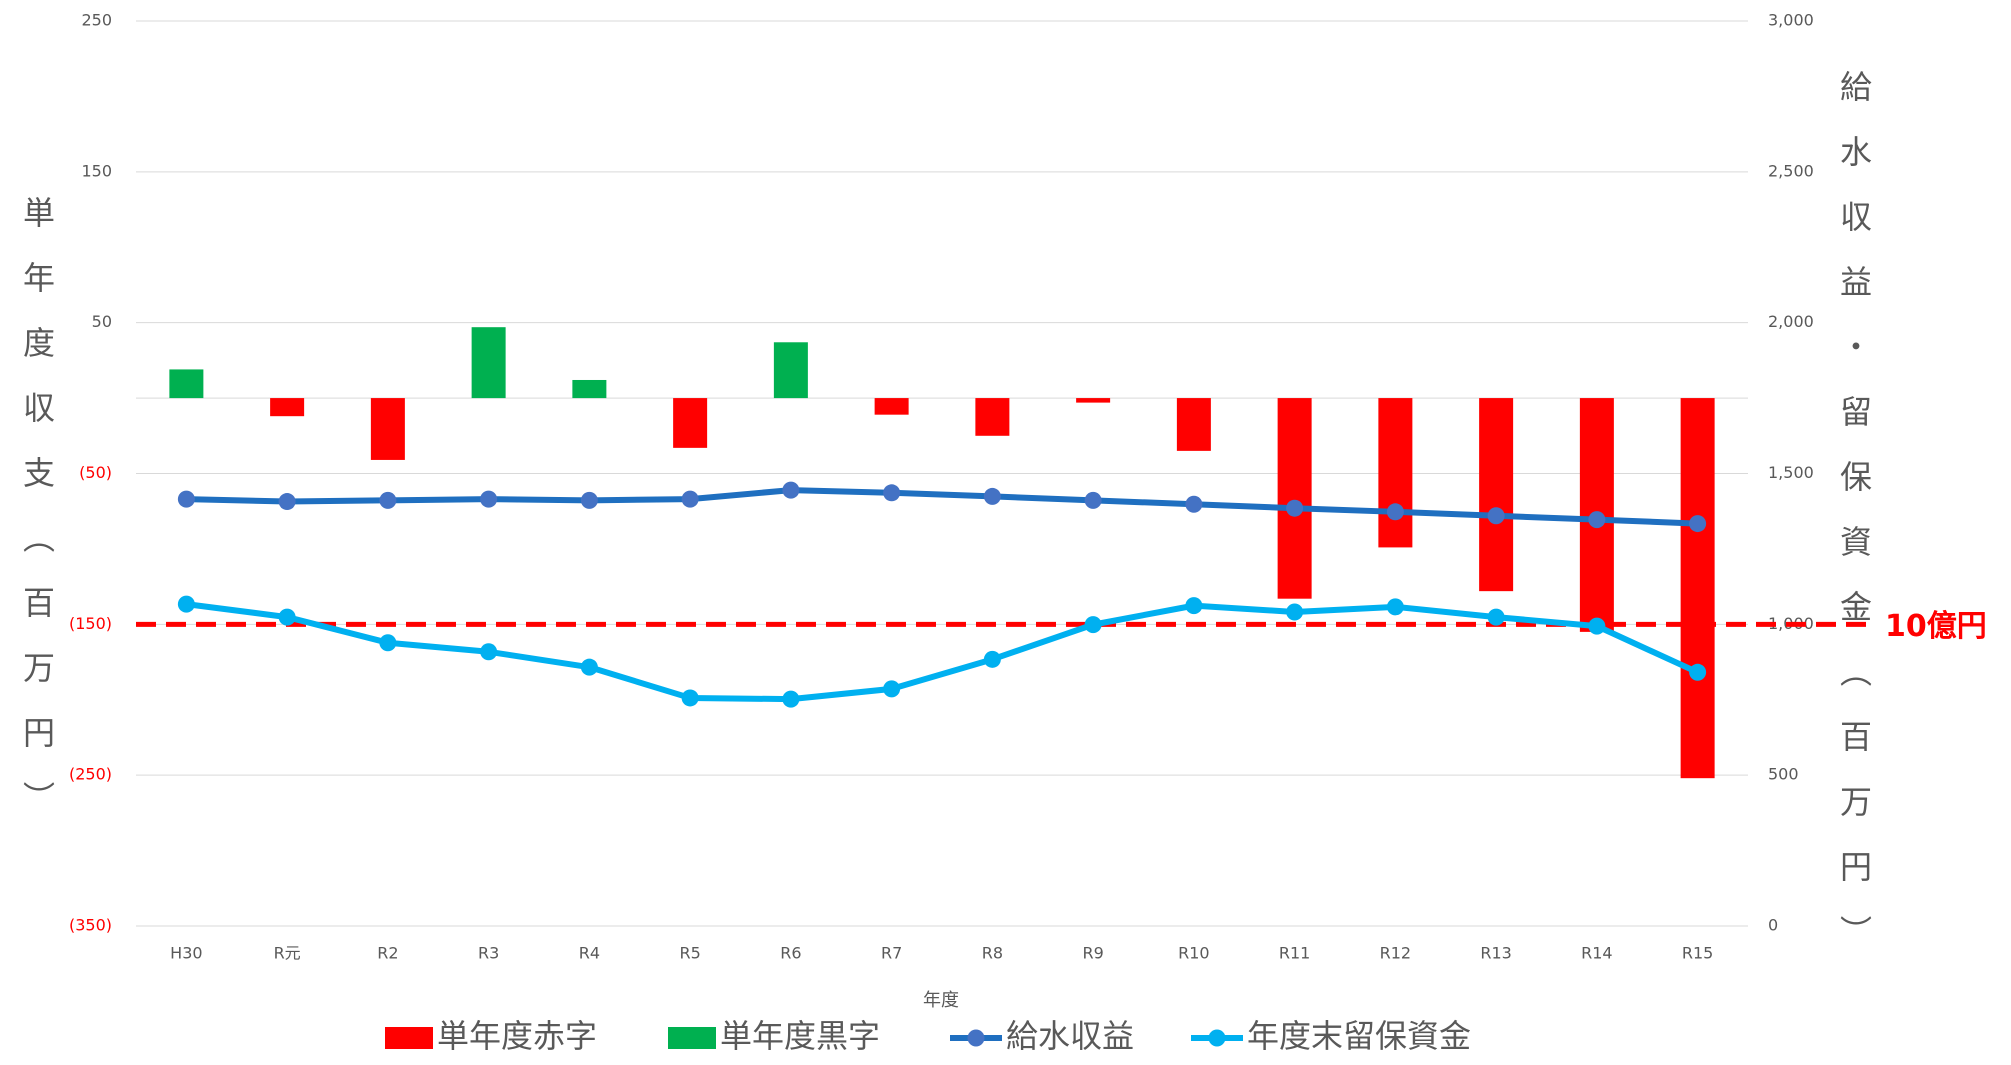 This screenshot has width=2011, height=1065. What do you see at coordinates (1294, 953) in the screenshot?
I see `x-tick-label: R11` at bounding box center [1294, 953].